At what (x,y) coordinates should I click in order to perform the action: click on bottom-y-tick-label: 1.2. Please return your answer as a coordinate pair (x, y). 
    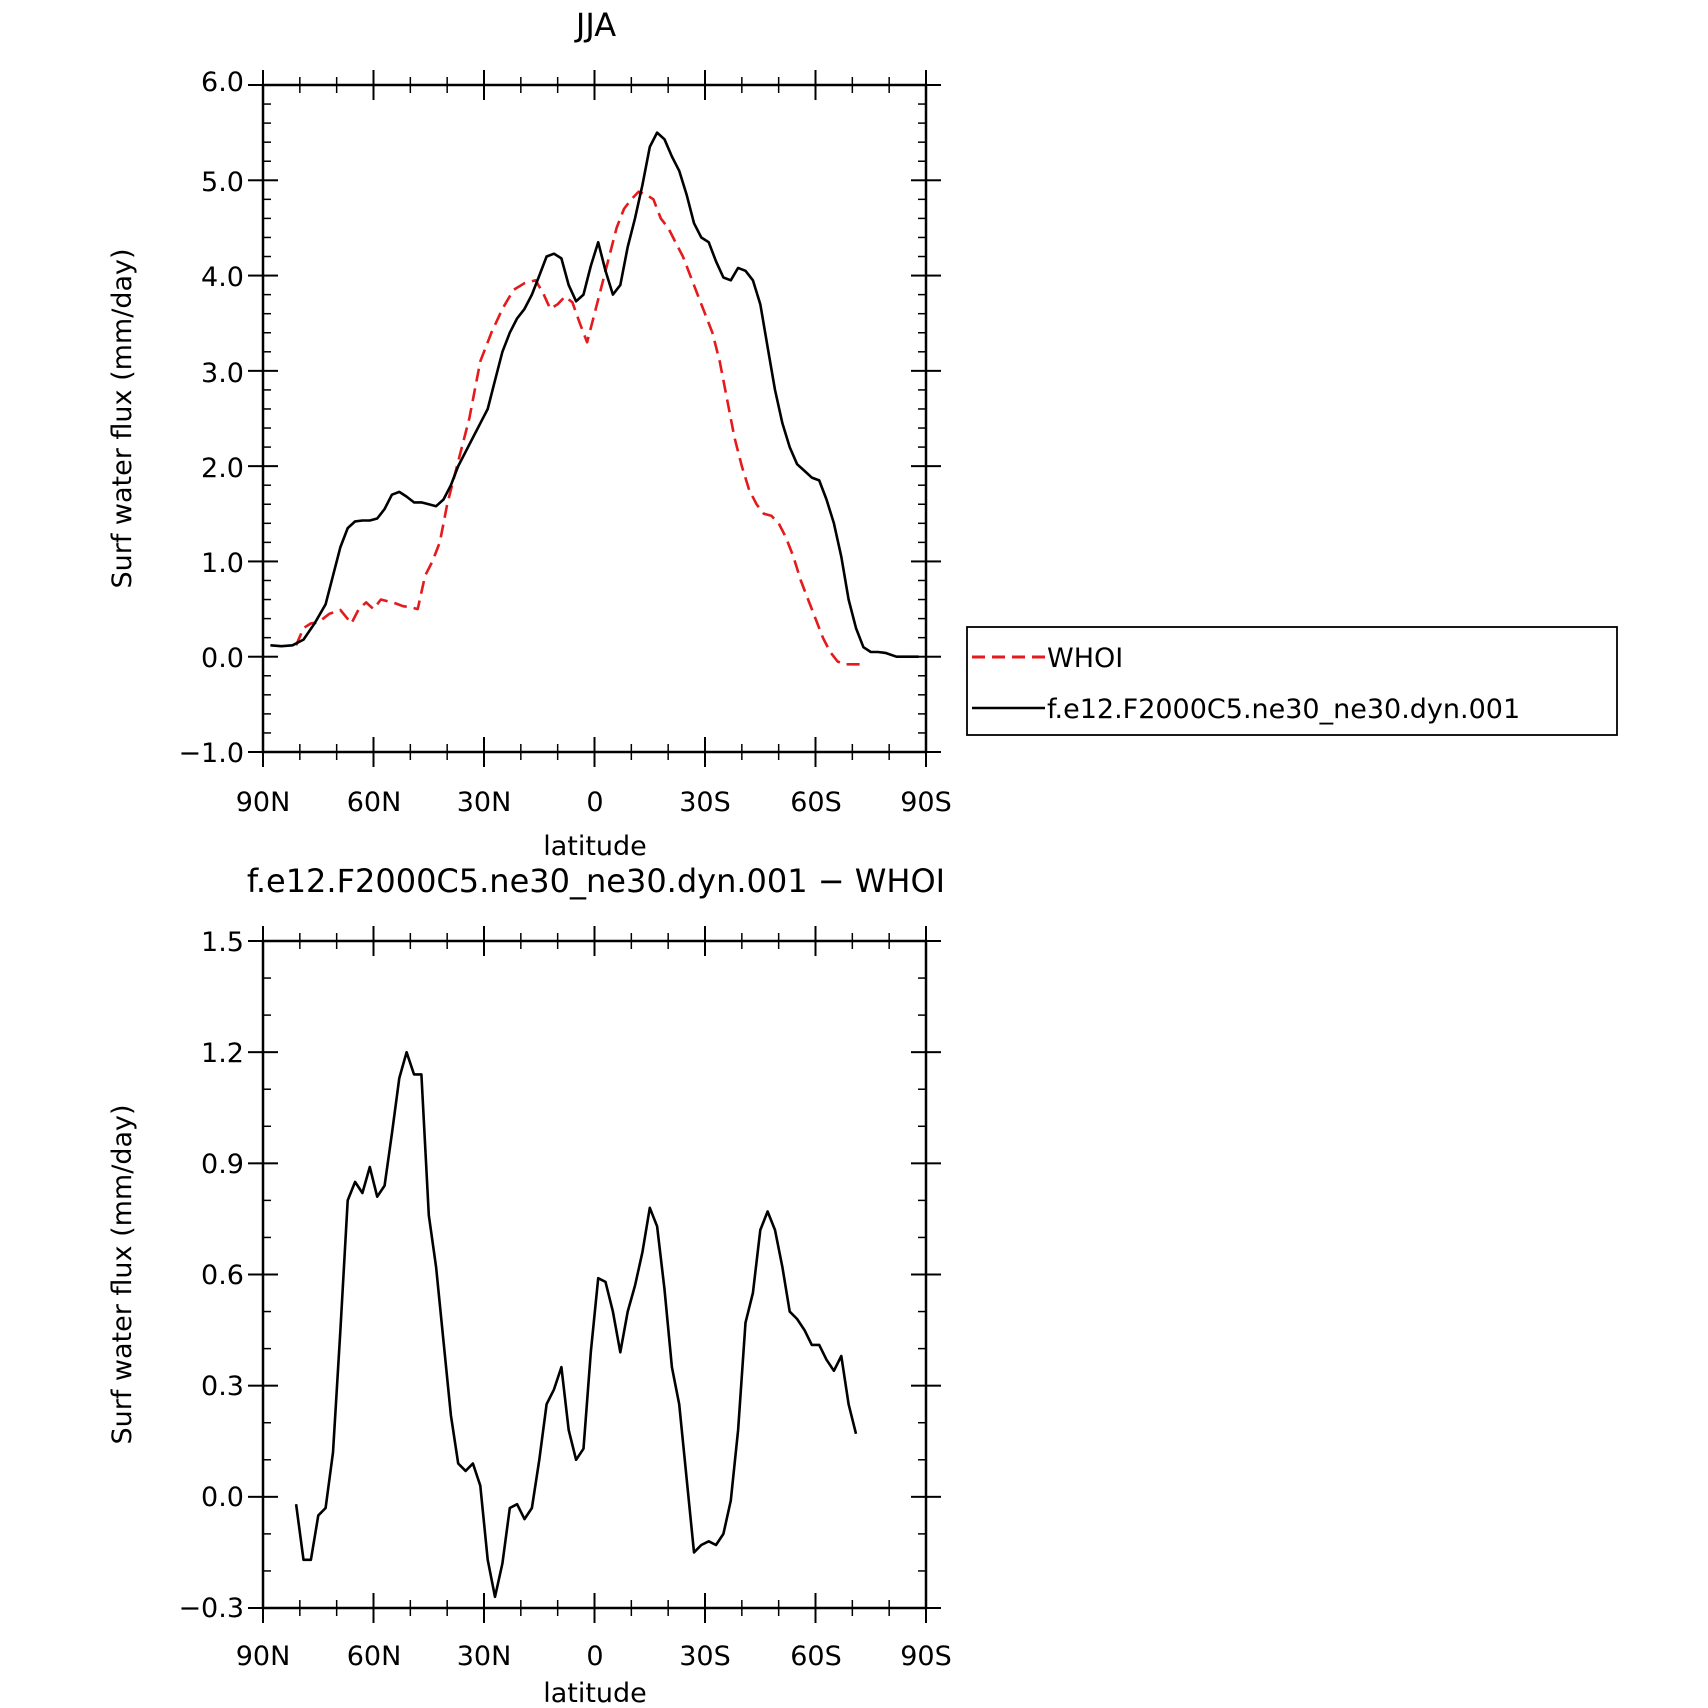
    Looking at the image, I should click on (222, 1053).